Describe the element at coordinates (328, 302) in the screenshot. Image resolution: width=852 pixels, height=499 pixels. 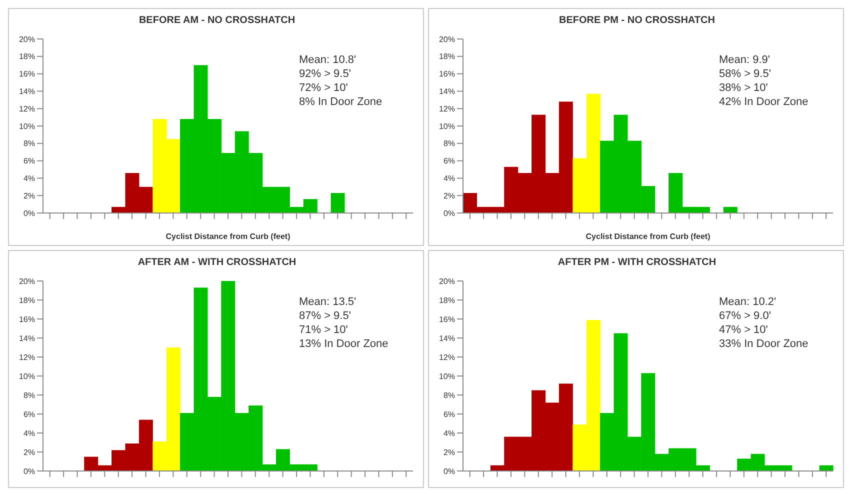
I see `annotation: Mean: 13.5'` at that location.